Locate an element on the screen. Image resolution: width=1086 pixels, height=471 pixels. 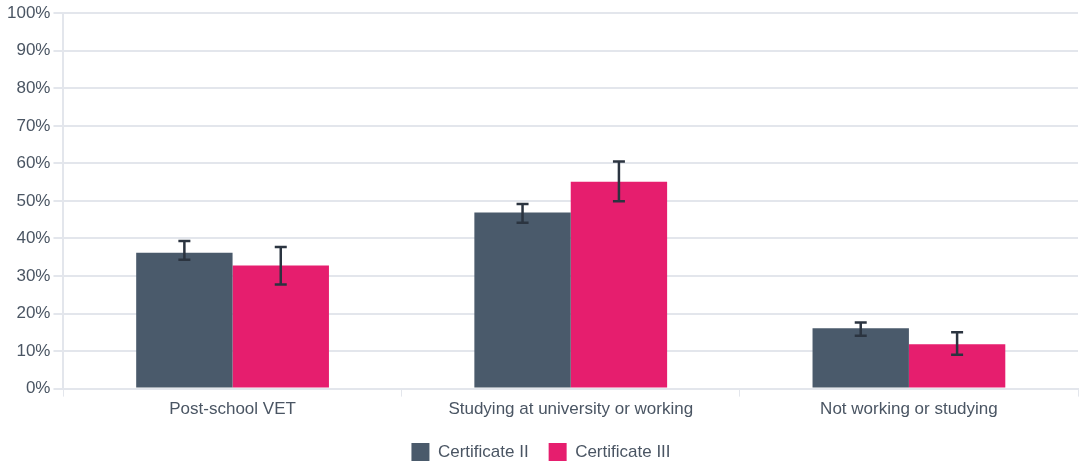
y-tick-label: 50% is located at coordinates (33, 200).